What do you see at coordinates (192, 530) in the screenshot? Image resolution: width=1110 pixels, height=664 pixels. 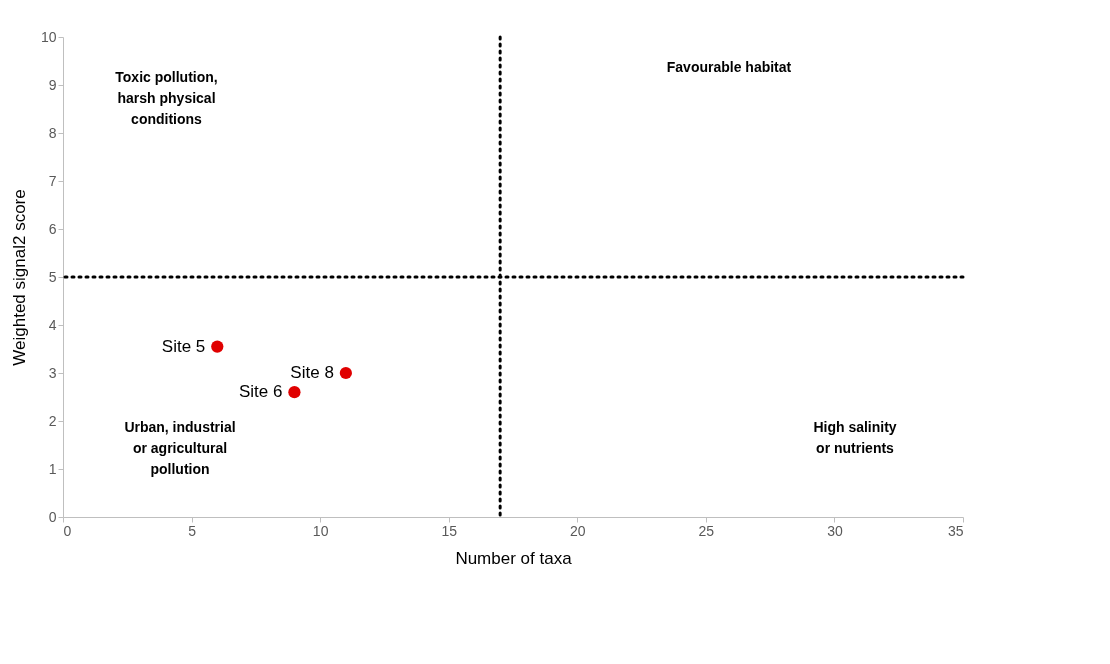 I see `x-tick-label: 5` at bounding box center [192, 530].